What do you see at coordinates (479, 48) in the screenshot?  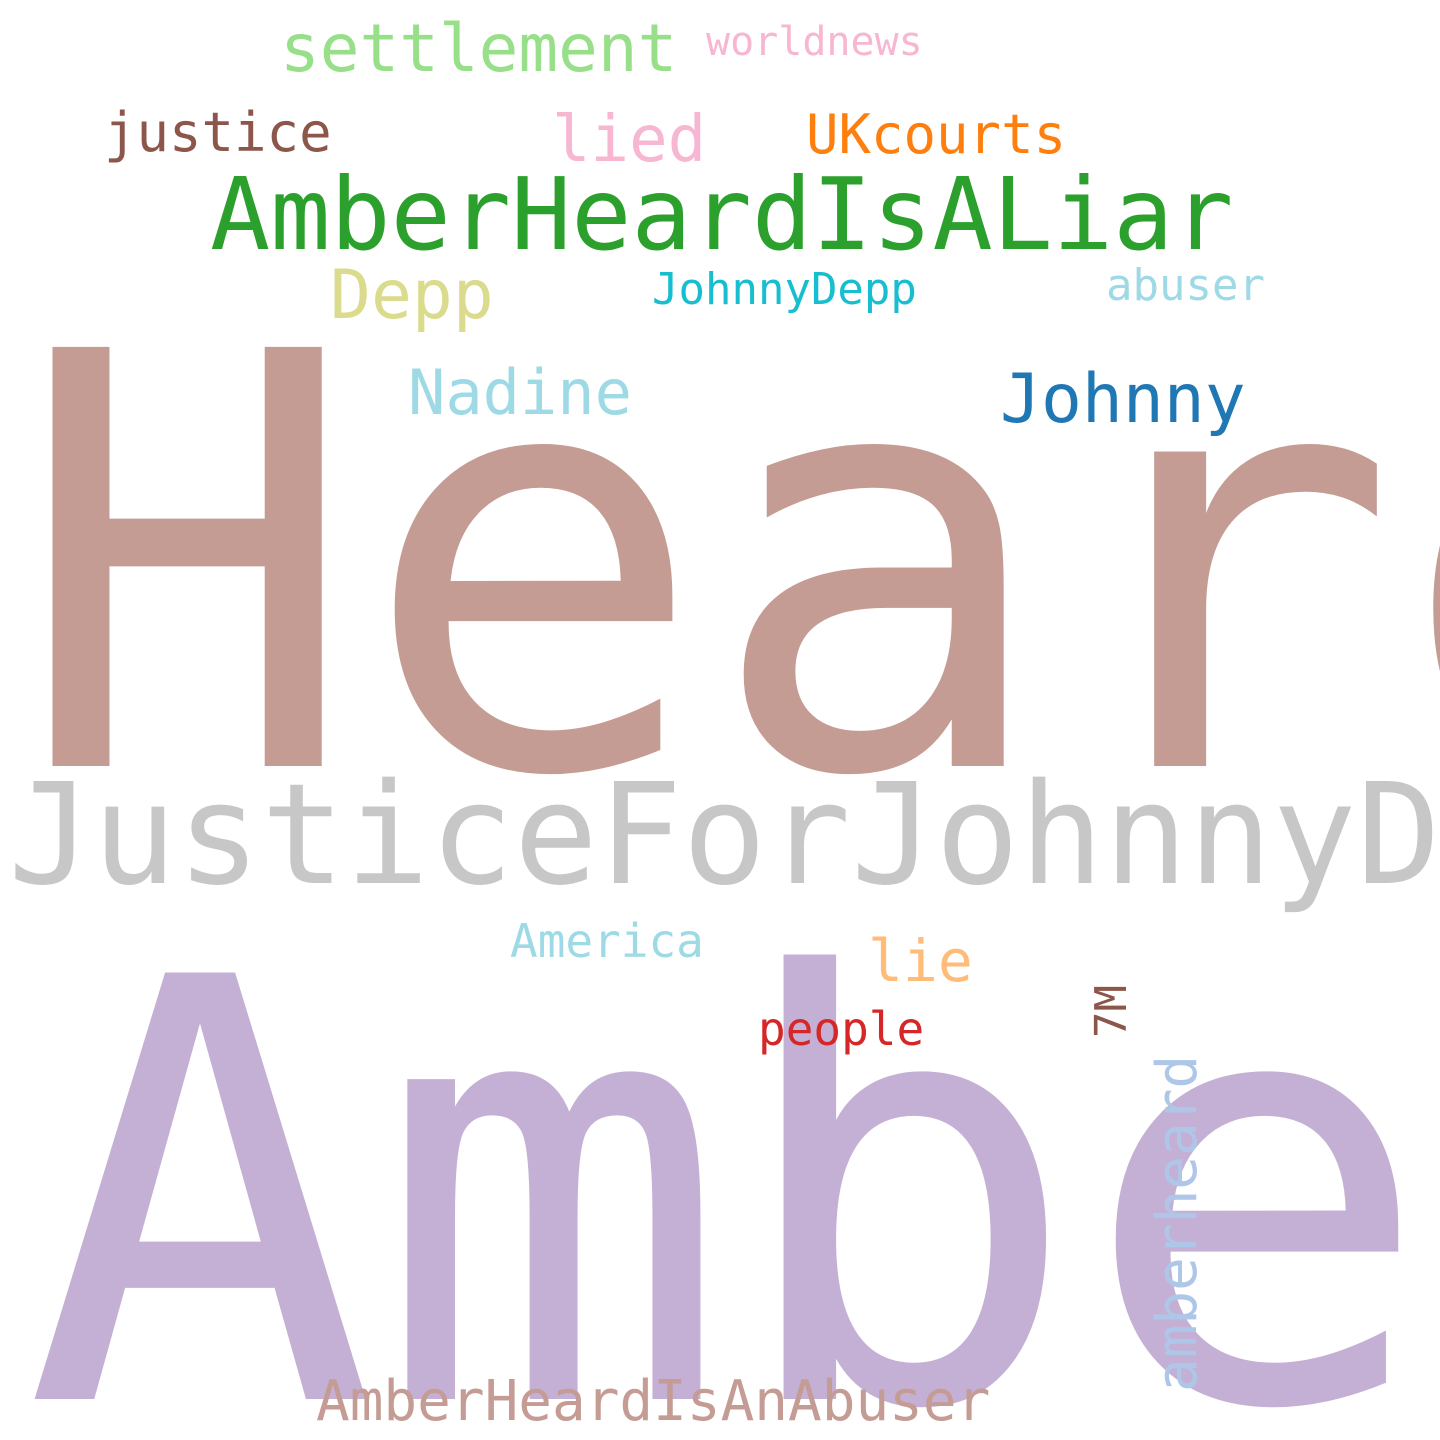 I see `word-settlement: settlement` at bounding box center [479, 48].